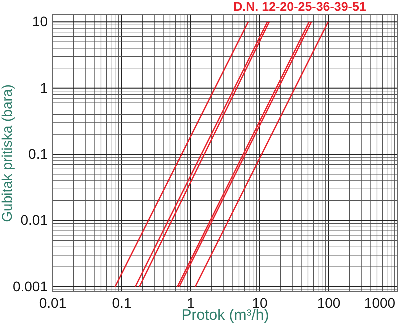 The width and height of the screenshot is (400, 325). Describe the element at coordinates (38, 154) in the screenshot. I see `y-tick-label: 0.1` at that location.